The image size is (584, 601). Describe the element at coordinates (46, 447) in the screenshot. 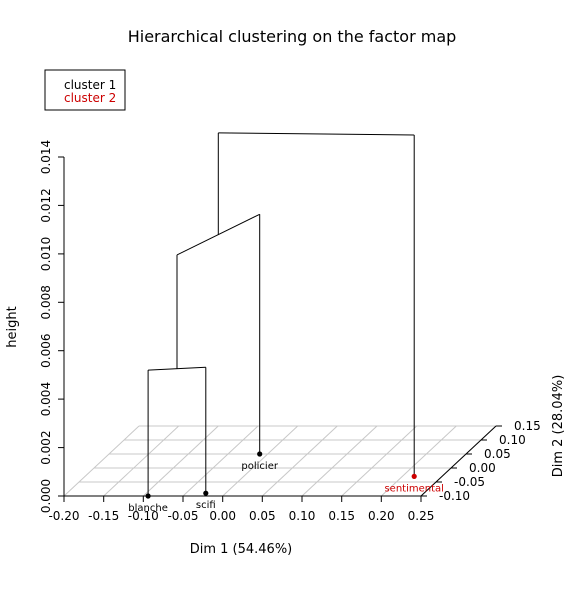

I see `z-tick-label: 0.002` at that location.